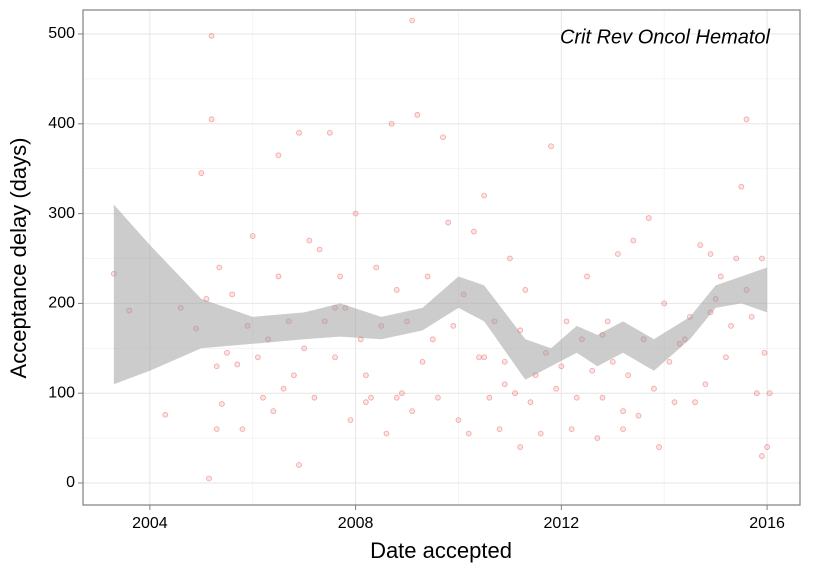 The width and height of the screenshot is (825, 570). What do you see at coordinates (562, 523) in the screenshot?
I see `x-tick-label: 2012` at bounding box center [562, 523].